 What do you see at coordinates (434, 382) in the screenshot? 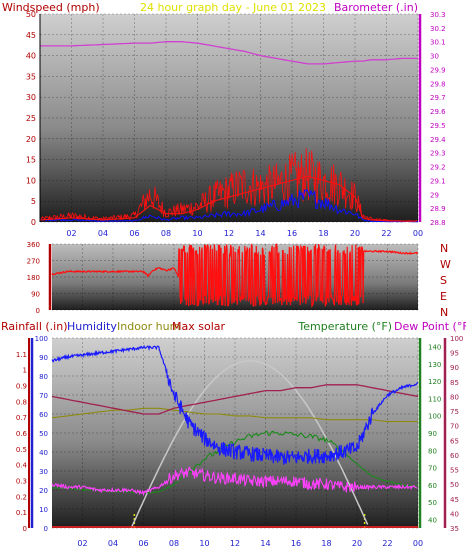
I see `tick-label: 120` at bounding box center [434, 382].